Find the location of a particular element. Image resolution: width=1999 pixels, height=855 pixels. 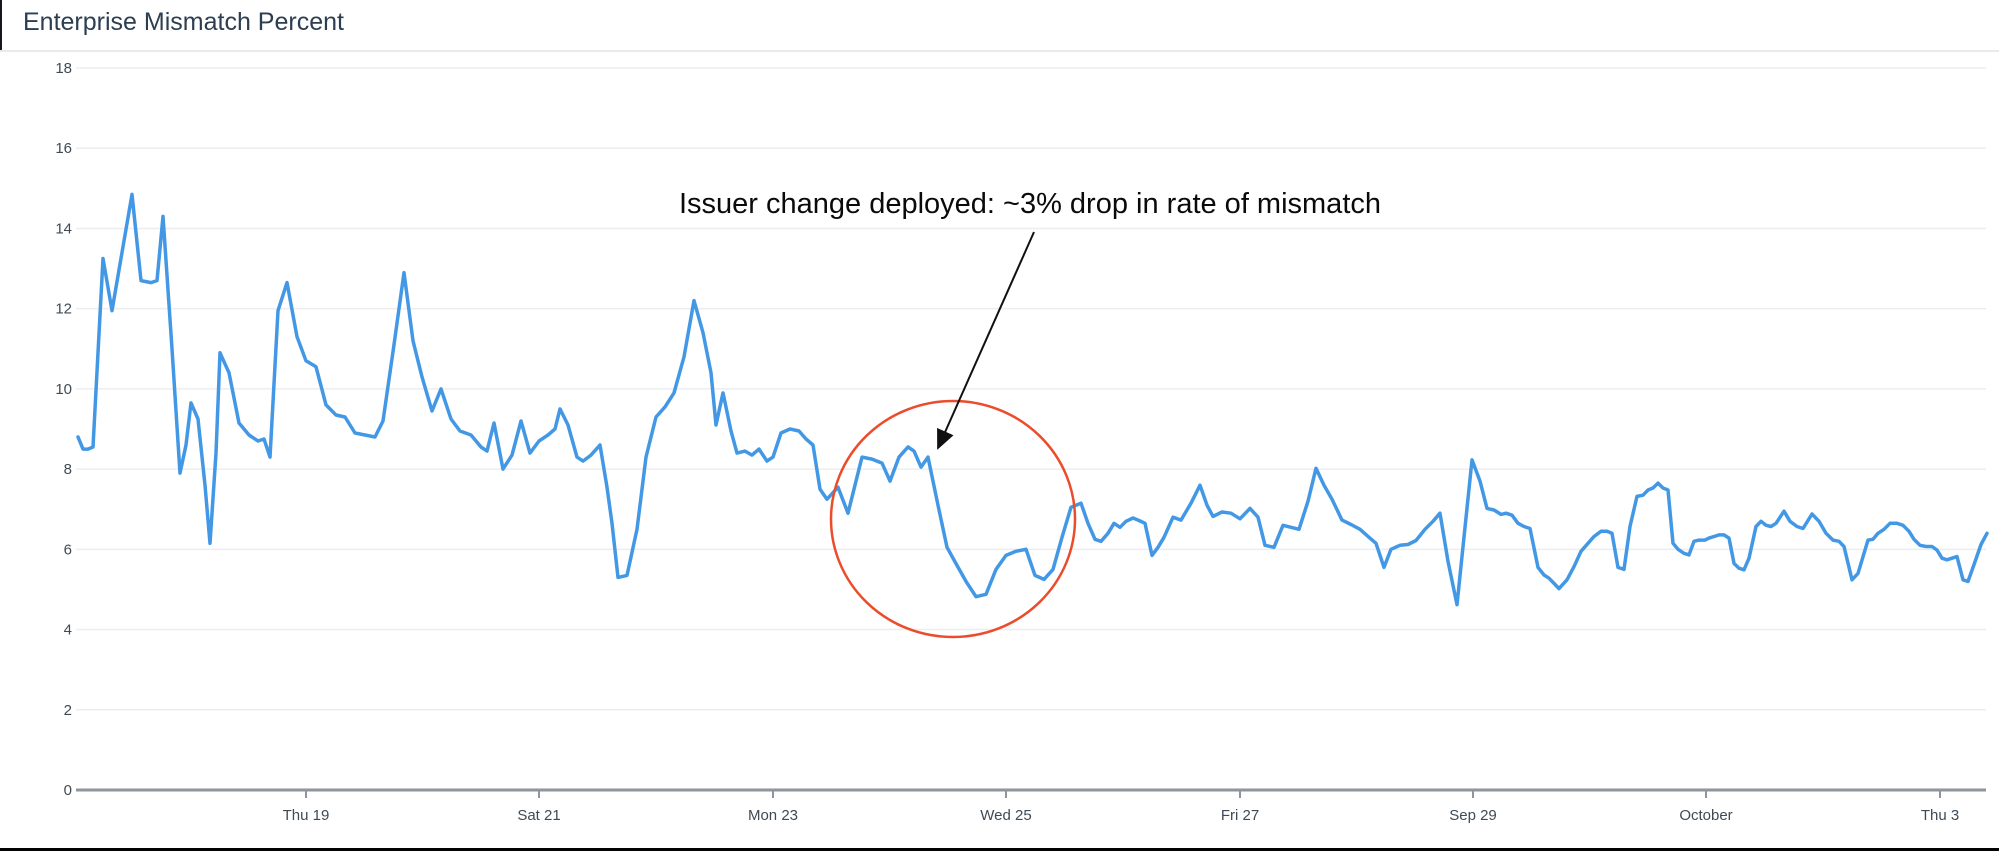

y-axis-labels: 0 2 4 6 8 10 12 14 16 18 is located at coordinates (63, 429).